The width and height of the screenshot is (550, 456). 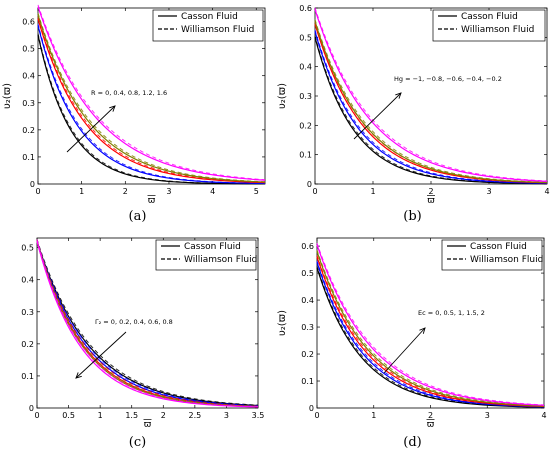 What do you see at coordinates (412, 442) in the screenshot?
I see `caption-d: (d)` at bounding box center [412, 442].